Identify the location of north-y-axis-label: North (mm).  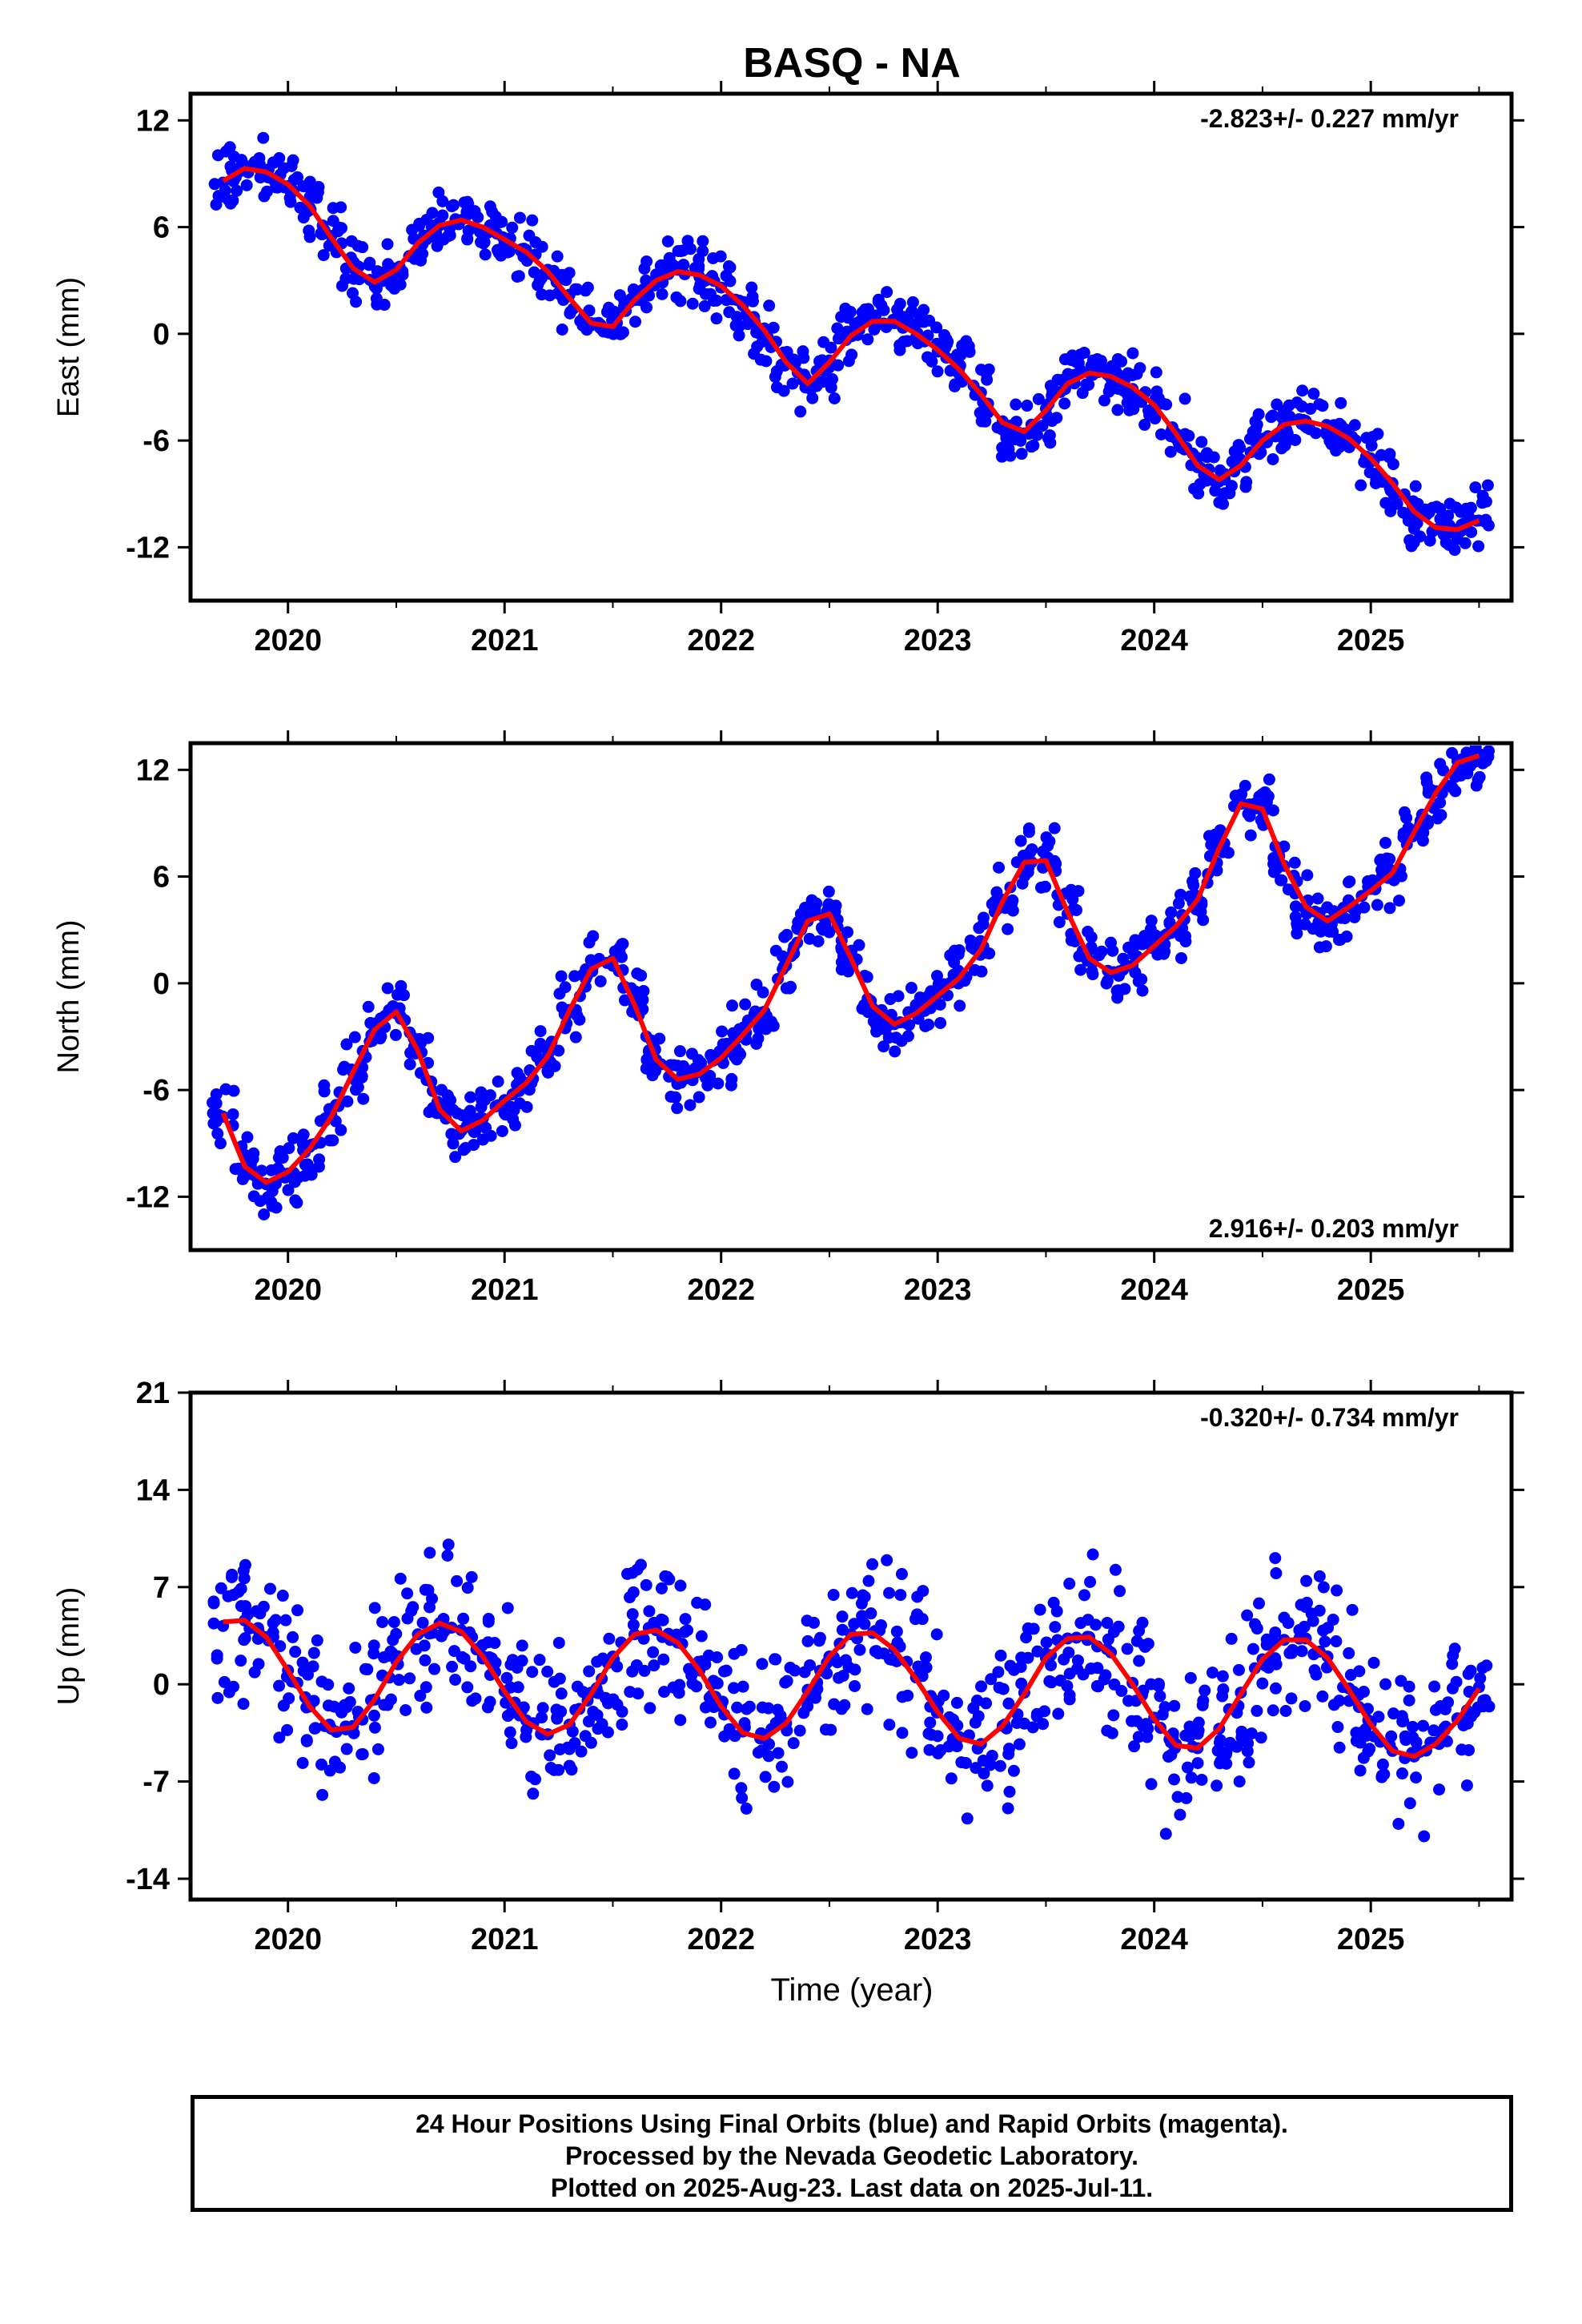
(69, 996).